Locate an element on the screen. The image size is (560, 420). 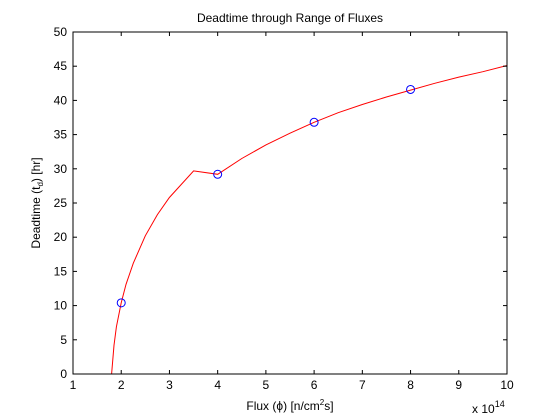
y-tick-label: 15 is located at coordinates (61, 271).